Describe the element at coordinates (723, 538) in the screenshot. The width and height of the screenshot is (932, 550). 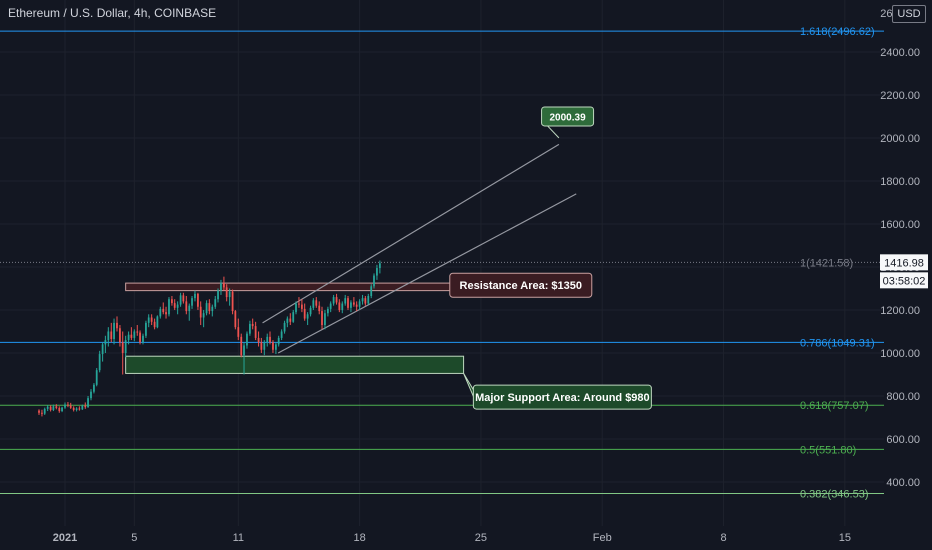
I see `x-tick-label: 8` at that location.